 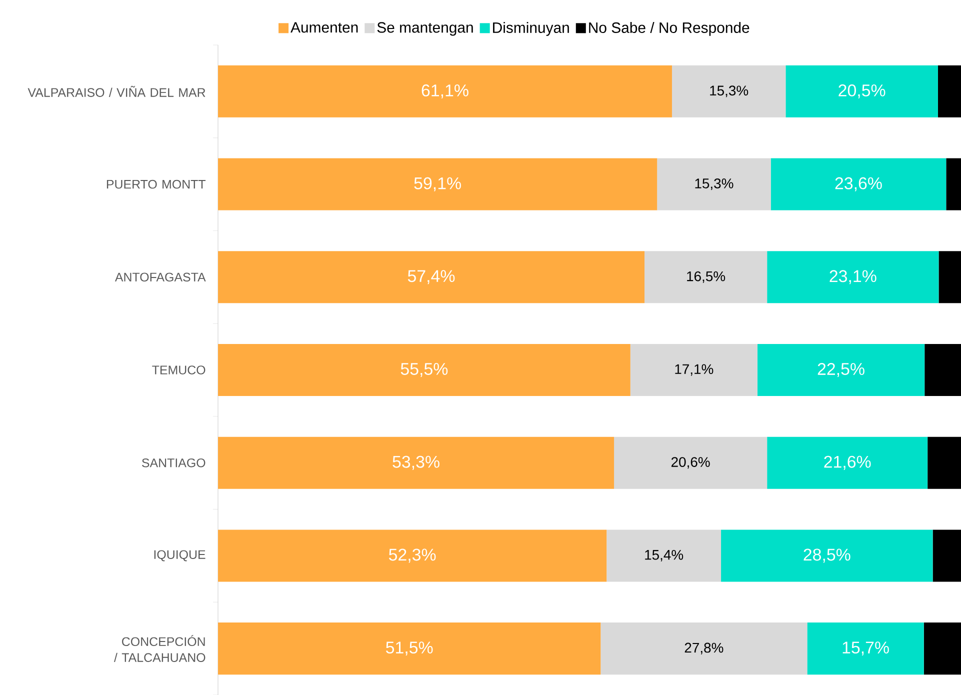 I want to click on y-tick-label: CONCEPCIÓN / TALCAHUANO, so click(x=160, y=648).